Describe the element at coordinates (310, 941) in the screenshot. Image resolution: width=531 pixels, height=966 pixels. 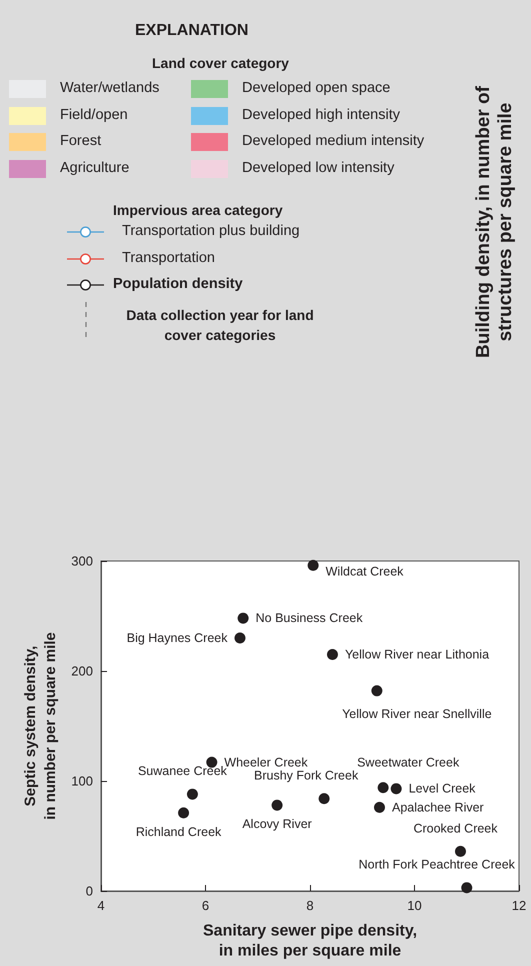
I see `x-axis-title: Sanitary sewer pipe density, in miles per square mile` at that location.